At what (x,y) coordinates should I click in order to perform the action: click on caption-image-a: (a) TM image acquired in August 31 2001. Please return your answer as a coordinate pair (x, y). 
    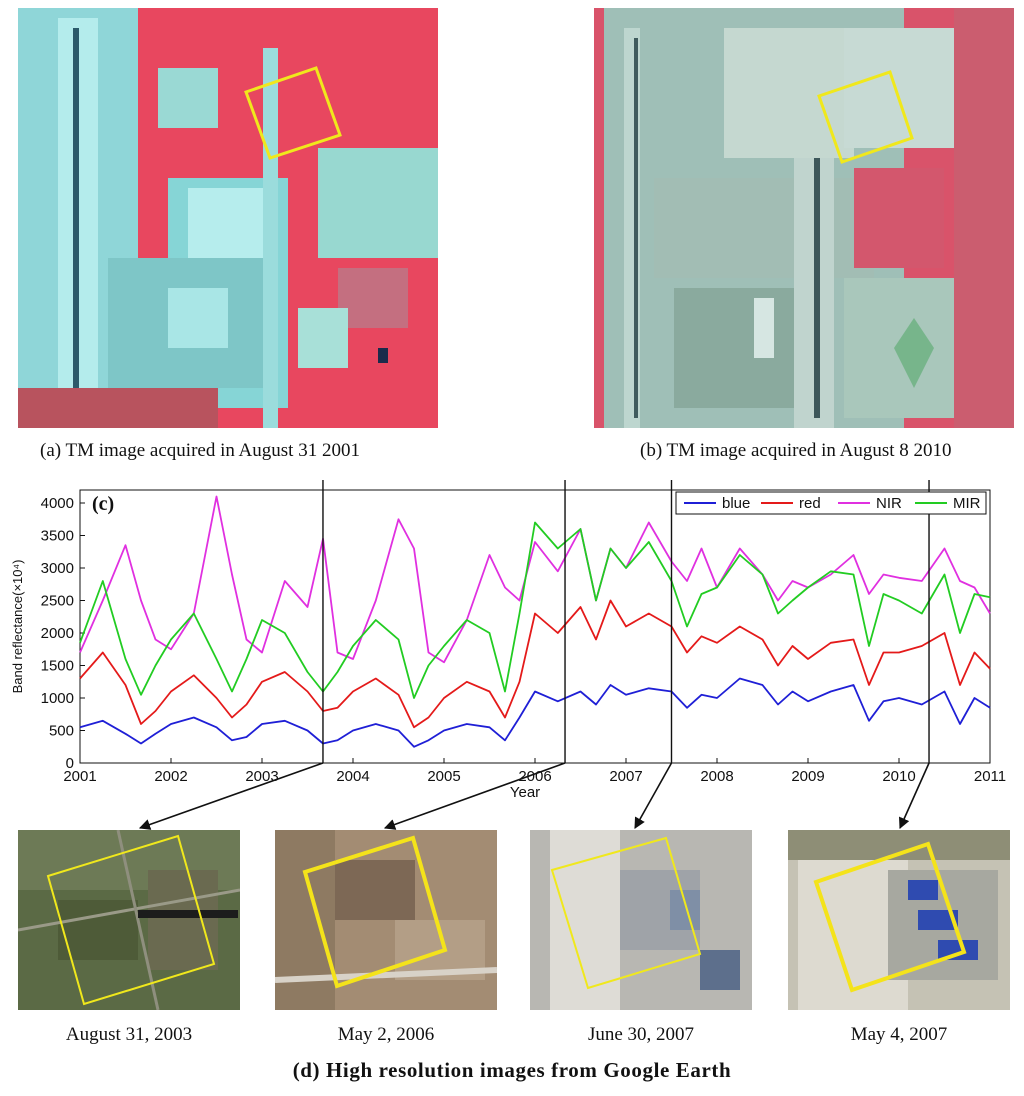
    Looking at the image, I should click on (200, 450).